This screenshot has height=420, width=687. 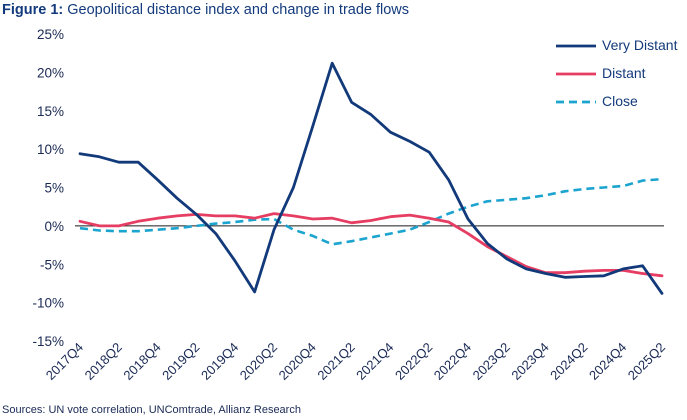 What do you see at coordinates (576, 74) in the screenshot?
I see `legend-swatches` at bounding box center [576, 74].